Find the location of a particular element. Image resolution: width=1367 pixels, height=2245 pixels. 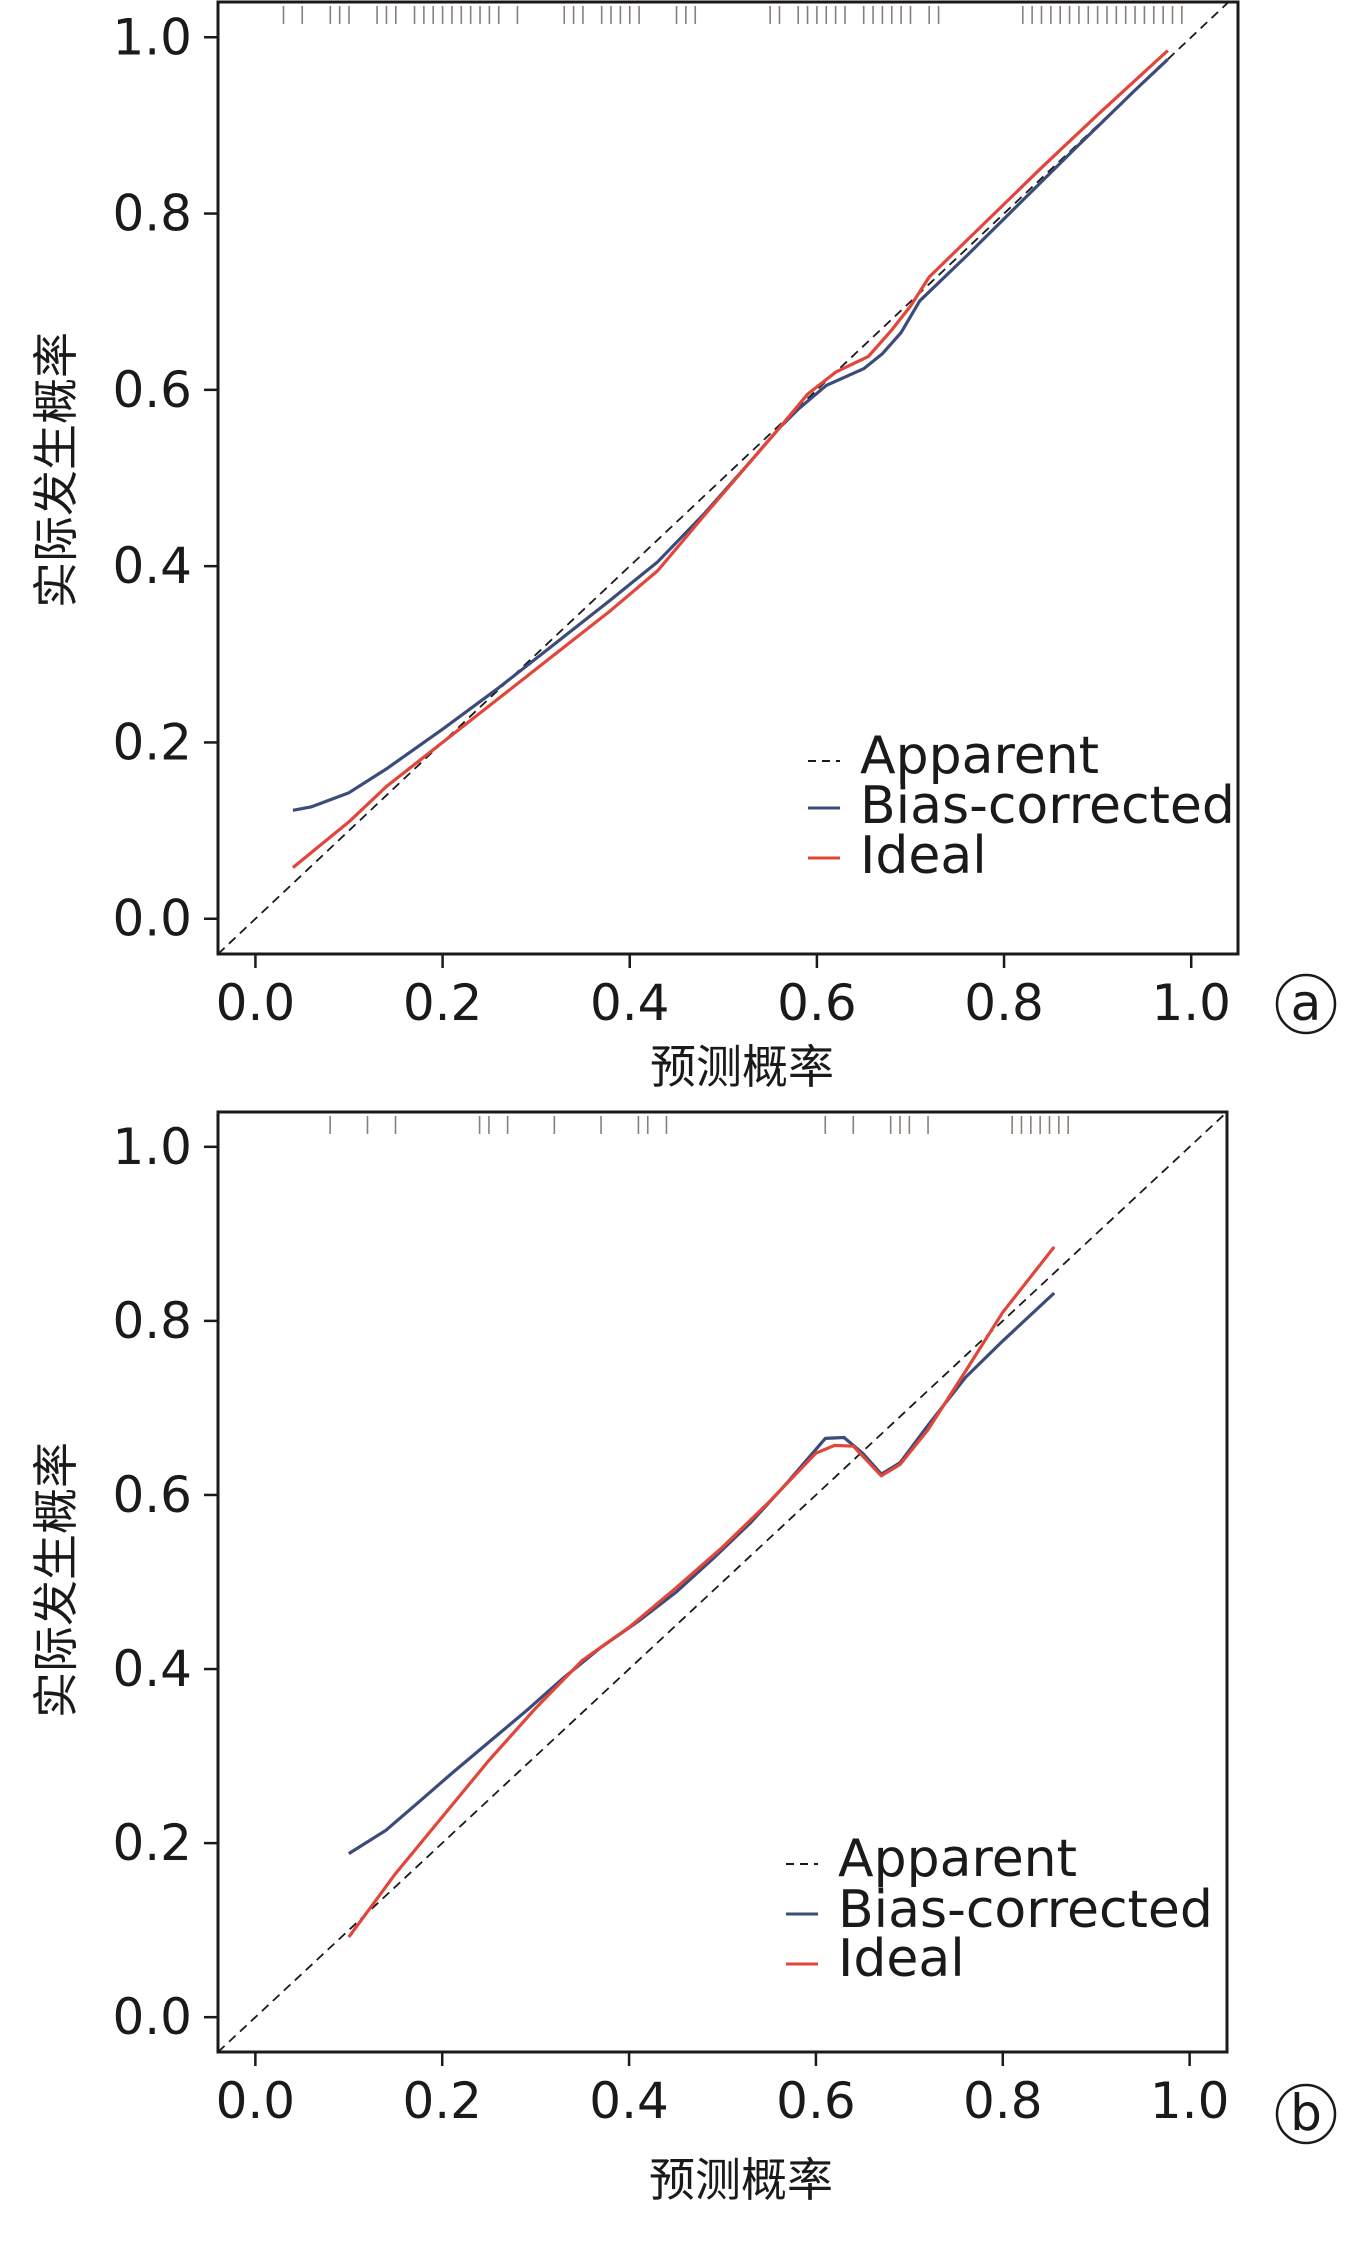

panel-tag-a: a is located at coordinates (1306, 1004).